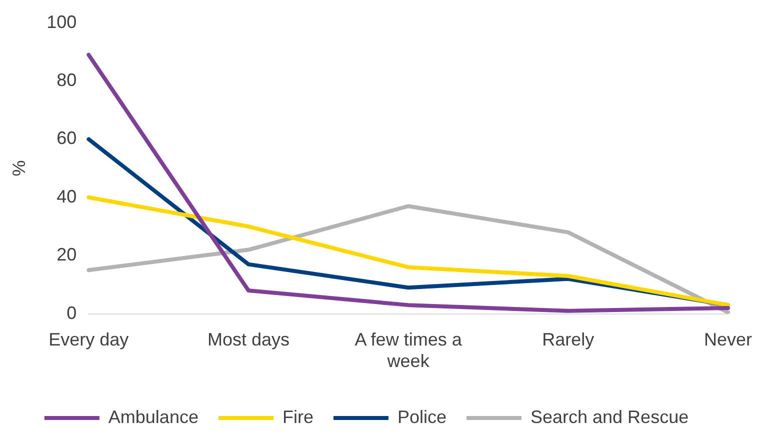 This screenshot has width=768, height=437. I want to click on x-tick-label: A few times a week, so click(408, 351).